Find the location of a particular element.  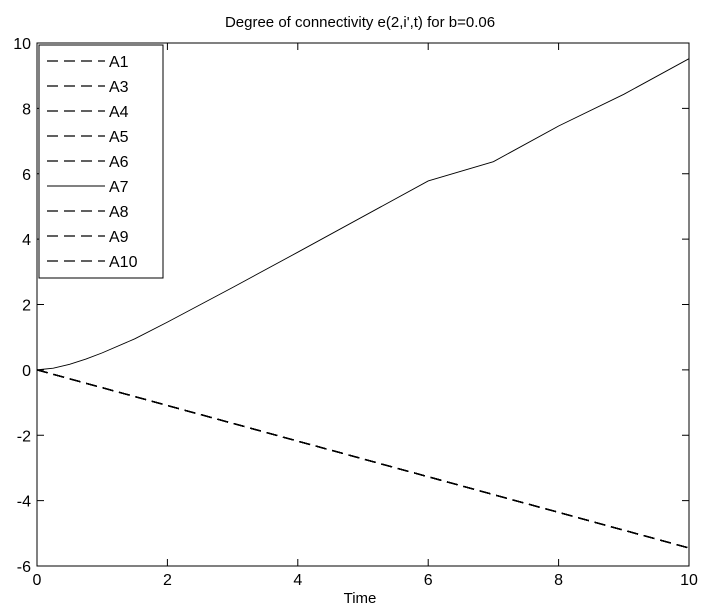

legend: A1 A3 A4 A5 A6 A7 A8 A9 A10 is located at coordinates (101, 161).